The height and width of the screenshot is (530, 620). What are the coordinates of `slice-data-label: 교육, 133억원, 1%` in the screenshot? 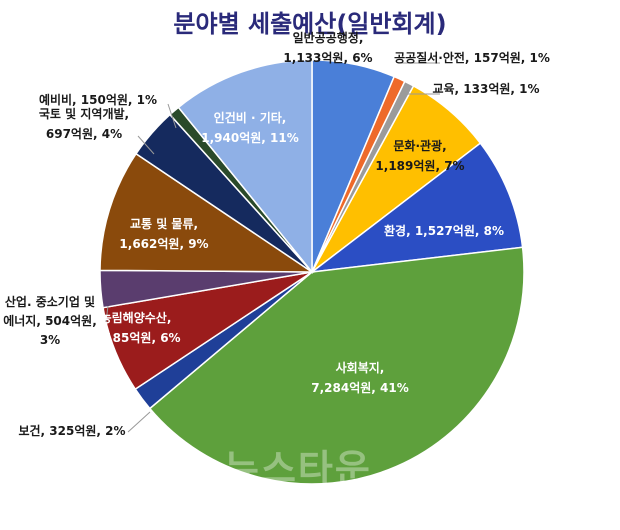 It's located at (485, 88).